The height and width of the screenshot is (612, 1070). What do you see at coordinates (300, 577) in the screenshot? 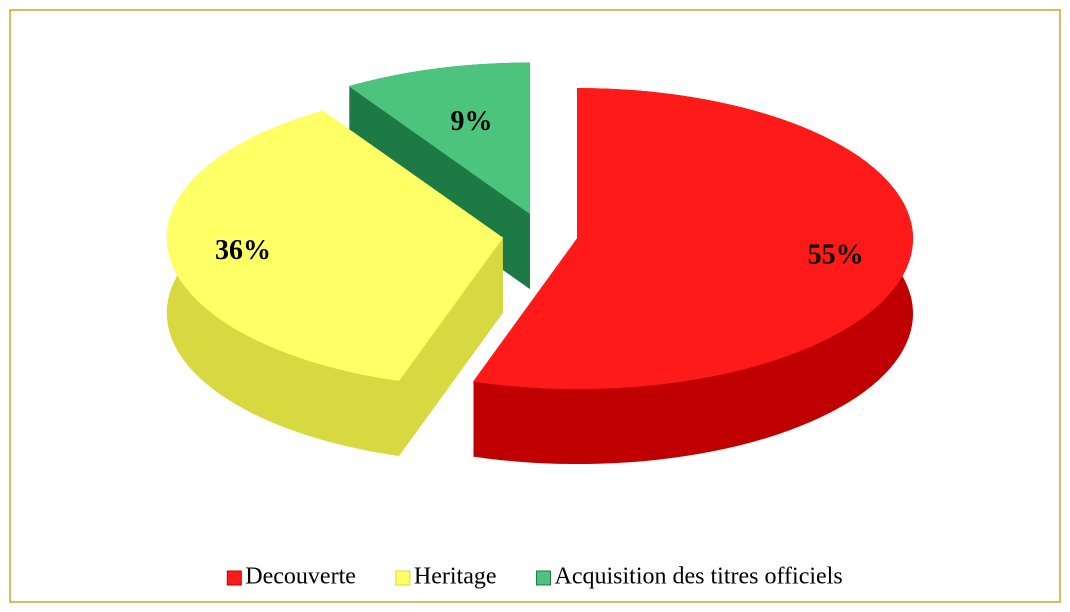
I see `legend-label: Decouverte` at bounding box center [300, 577].